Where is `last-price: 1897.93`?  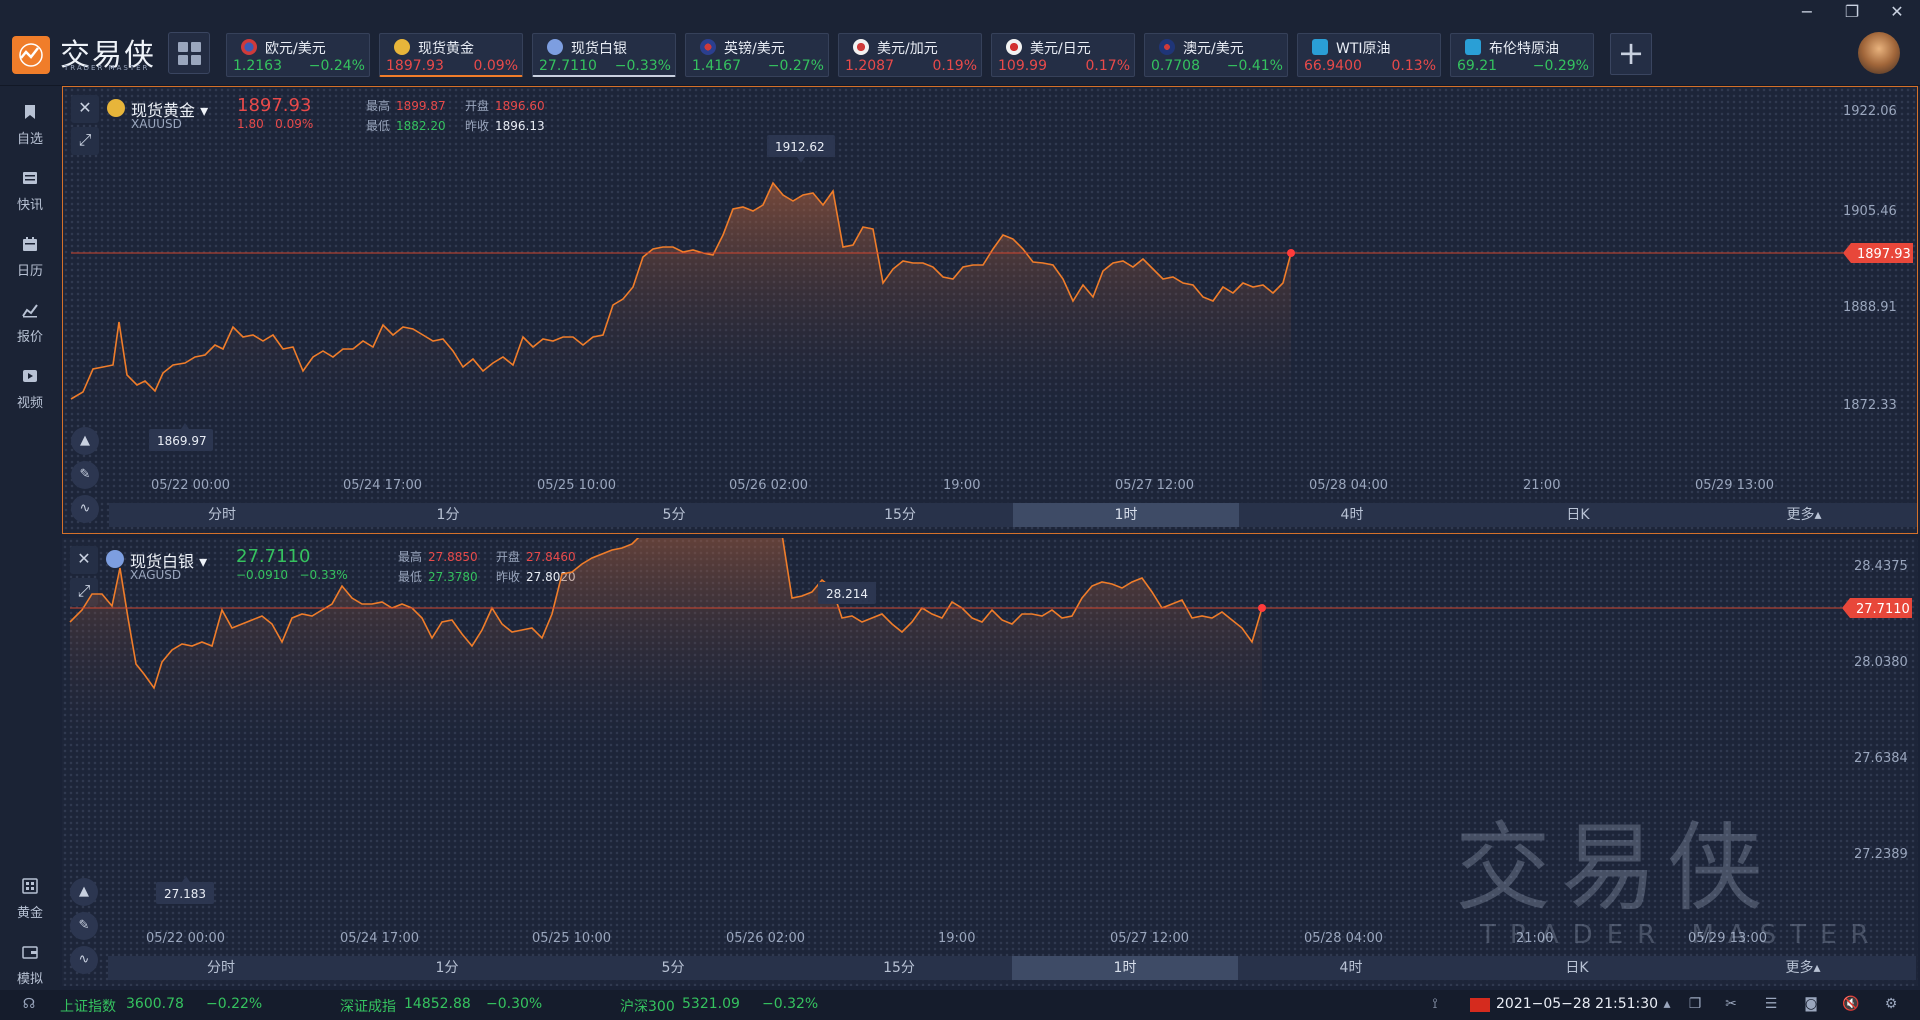 last-price: 1897.93 is located at coordinates (274, 105).